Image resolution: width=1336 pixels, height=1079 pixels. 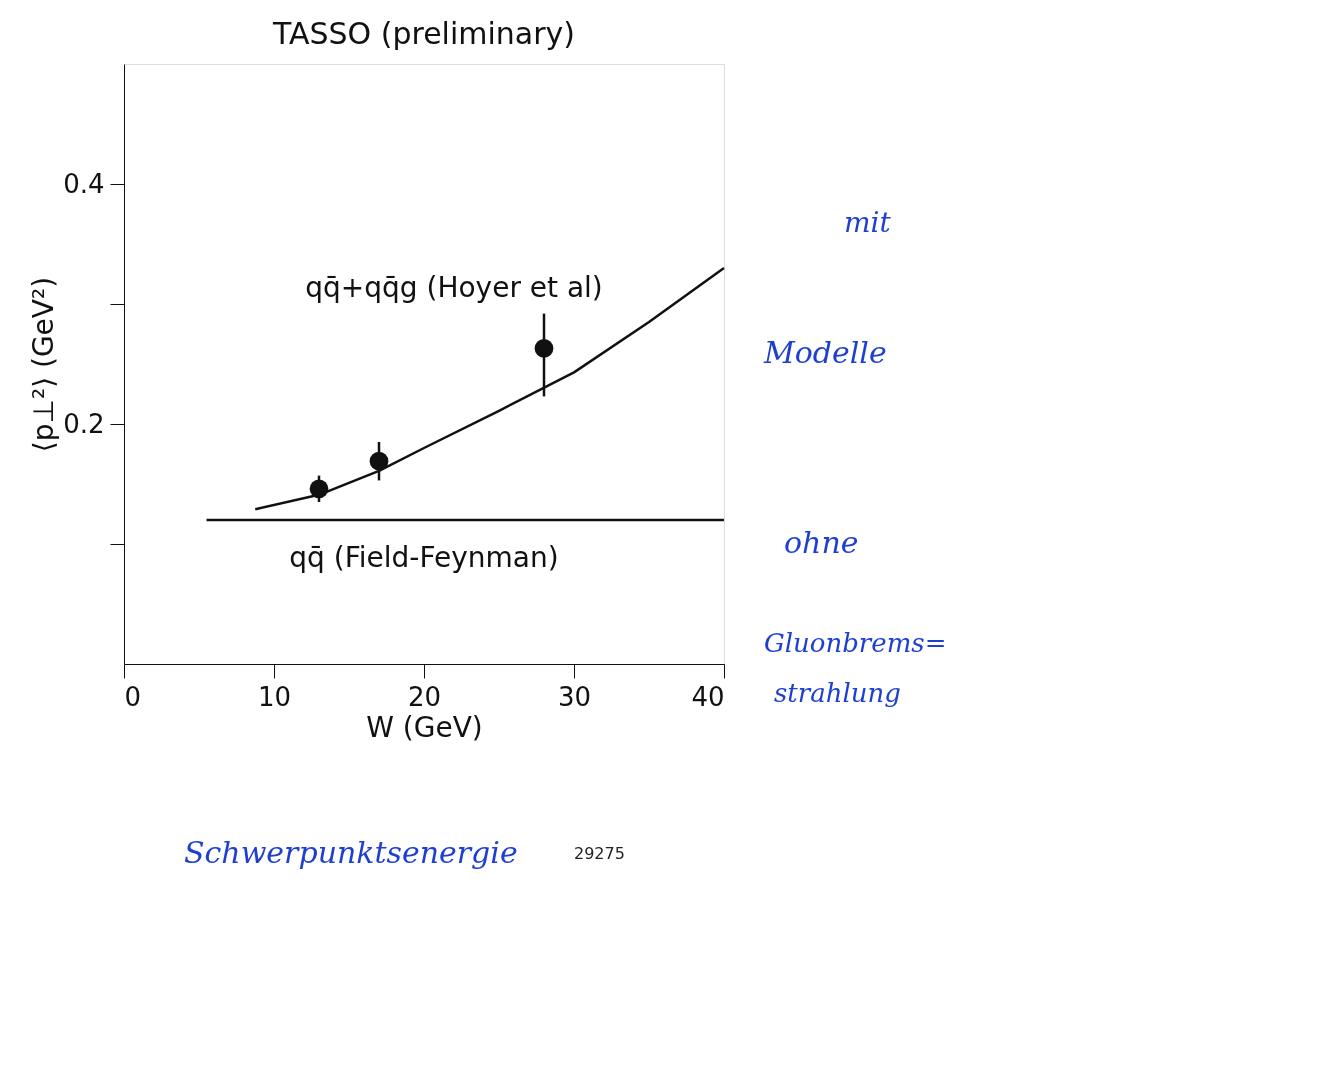 I want to click on text: Gluonbrems=, so click(x=855, y=643).